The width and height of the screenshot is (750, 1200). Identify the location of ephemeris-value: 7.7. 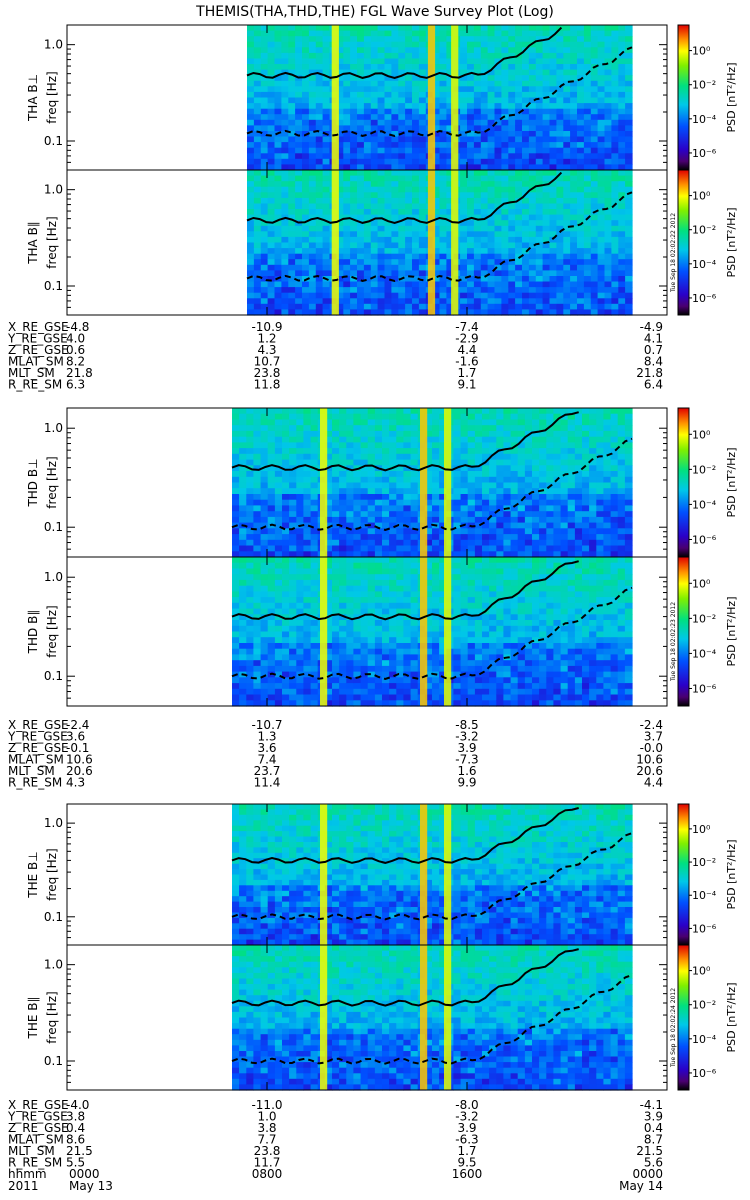
(266, 1140).